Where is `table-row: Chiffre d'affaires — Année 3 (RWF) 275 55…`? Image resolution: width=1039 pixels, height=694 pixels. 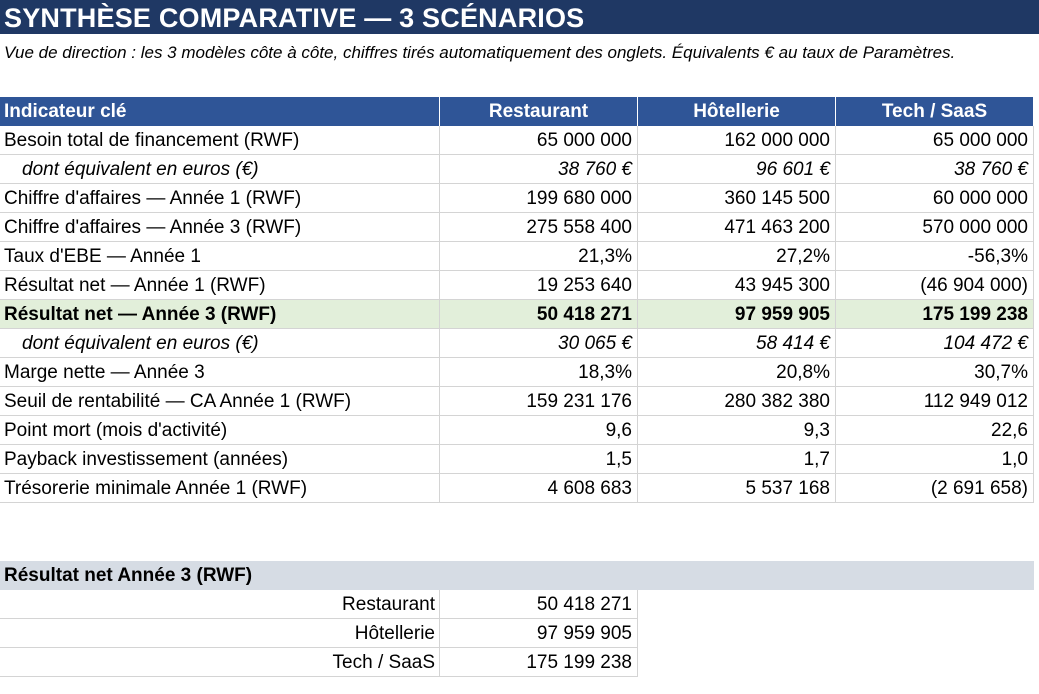 table-row: Chiffre d'affaires — Année 3 (RWF) 275 55… is located at coordinates (519, 227).